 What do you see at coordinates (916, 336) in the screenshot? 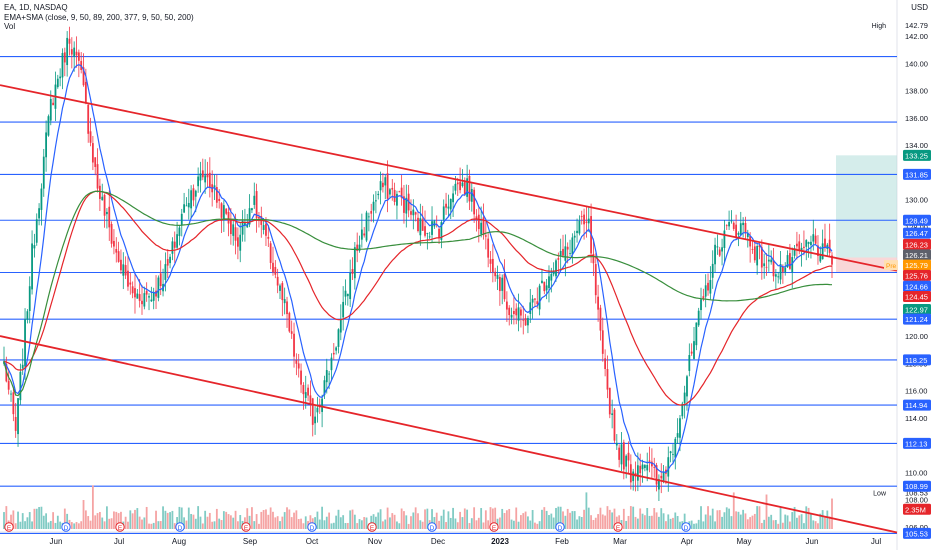
I see `price-tick-label: 120.00` at bounding box center [916, 336].